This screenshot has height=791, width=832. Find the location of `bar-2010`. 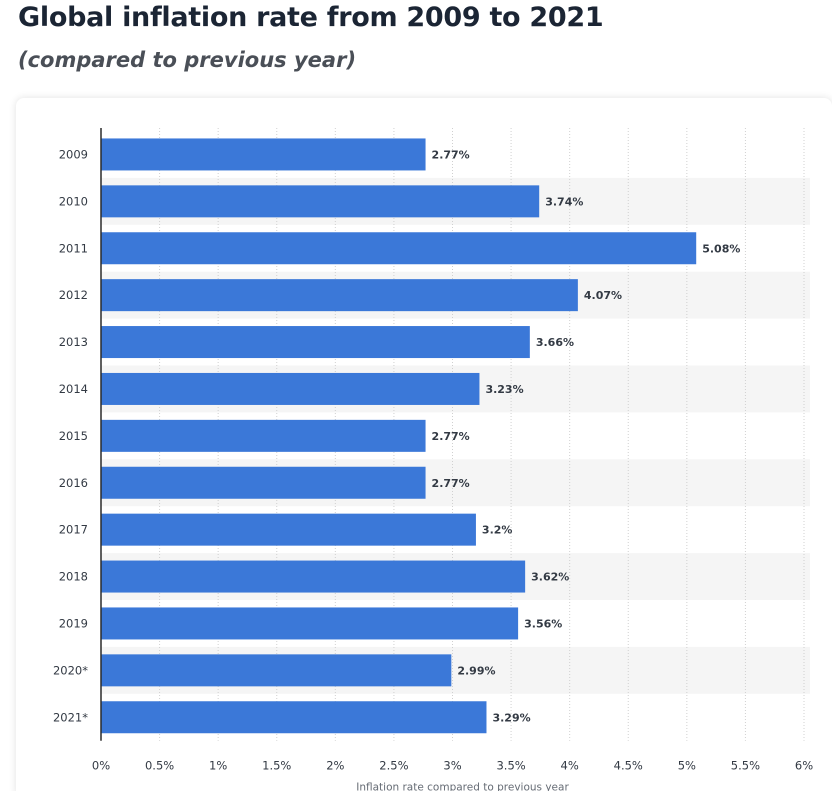

bar-2010 is located at coordinates (320, 201).